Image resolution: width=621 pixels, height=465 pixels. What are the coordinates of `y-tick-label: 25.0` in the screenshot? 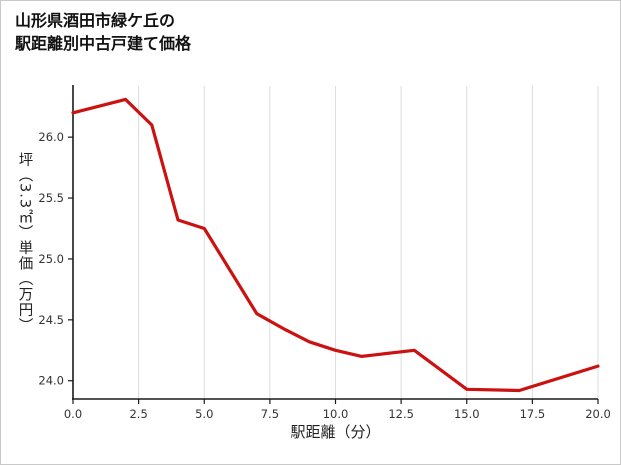 It's located at (51, 259).